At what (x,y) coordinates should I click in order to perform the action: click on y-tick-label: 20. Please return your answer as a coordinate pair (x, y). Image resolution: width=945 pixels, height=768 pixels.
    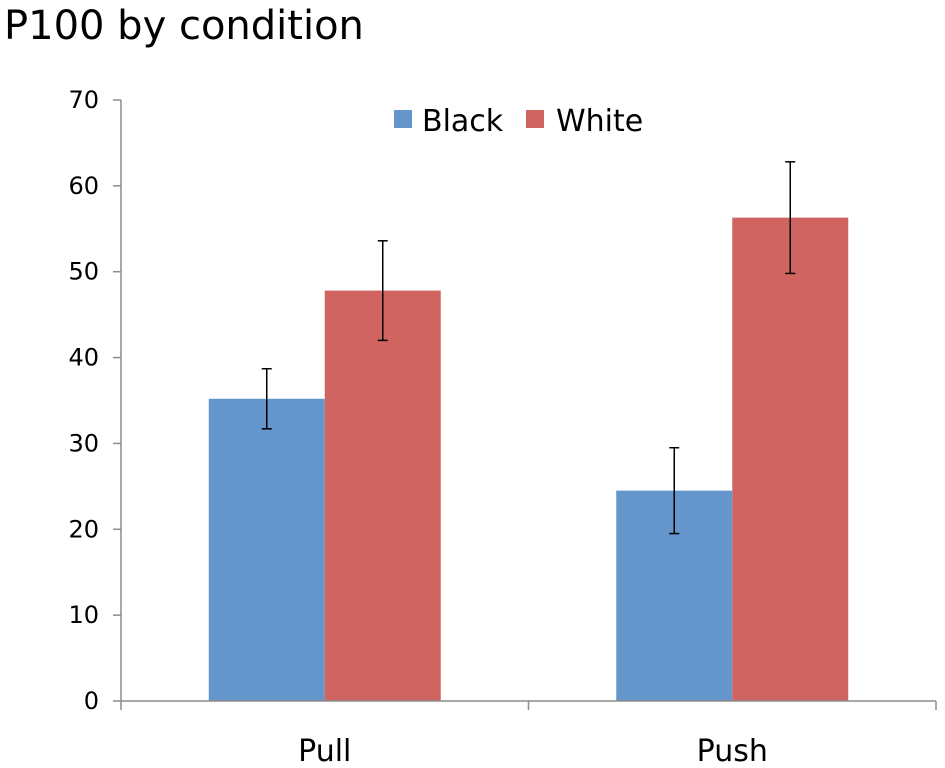
    Looking at the image, I should click on (83, 529).